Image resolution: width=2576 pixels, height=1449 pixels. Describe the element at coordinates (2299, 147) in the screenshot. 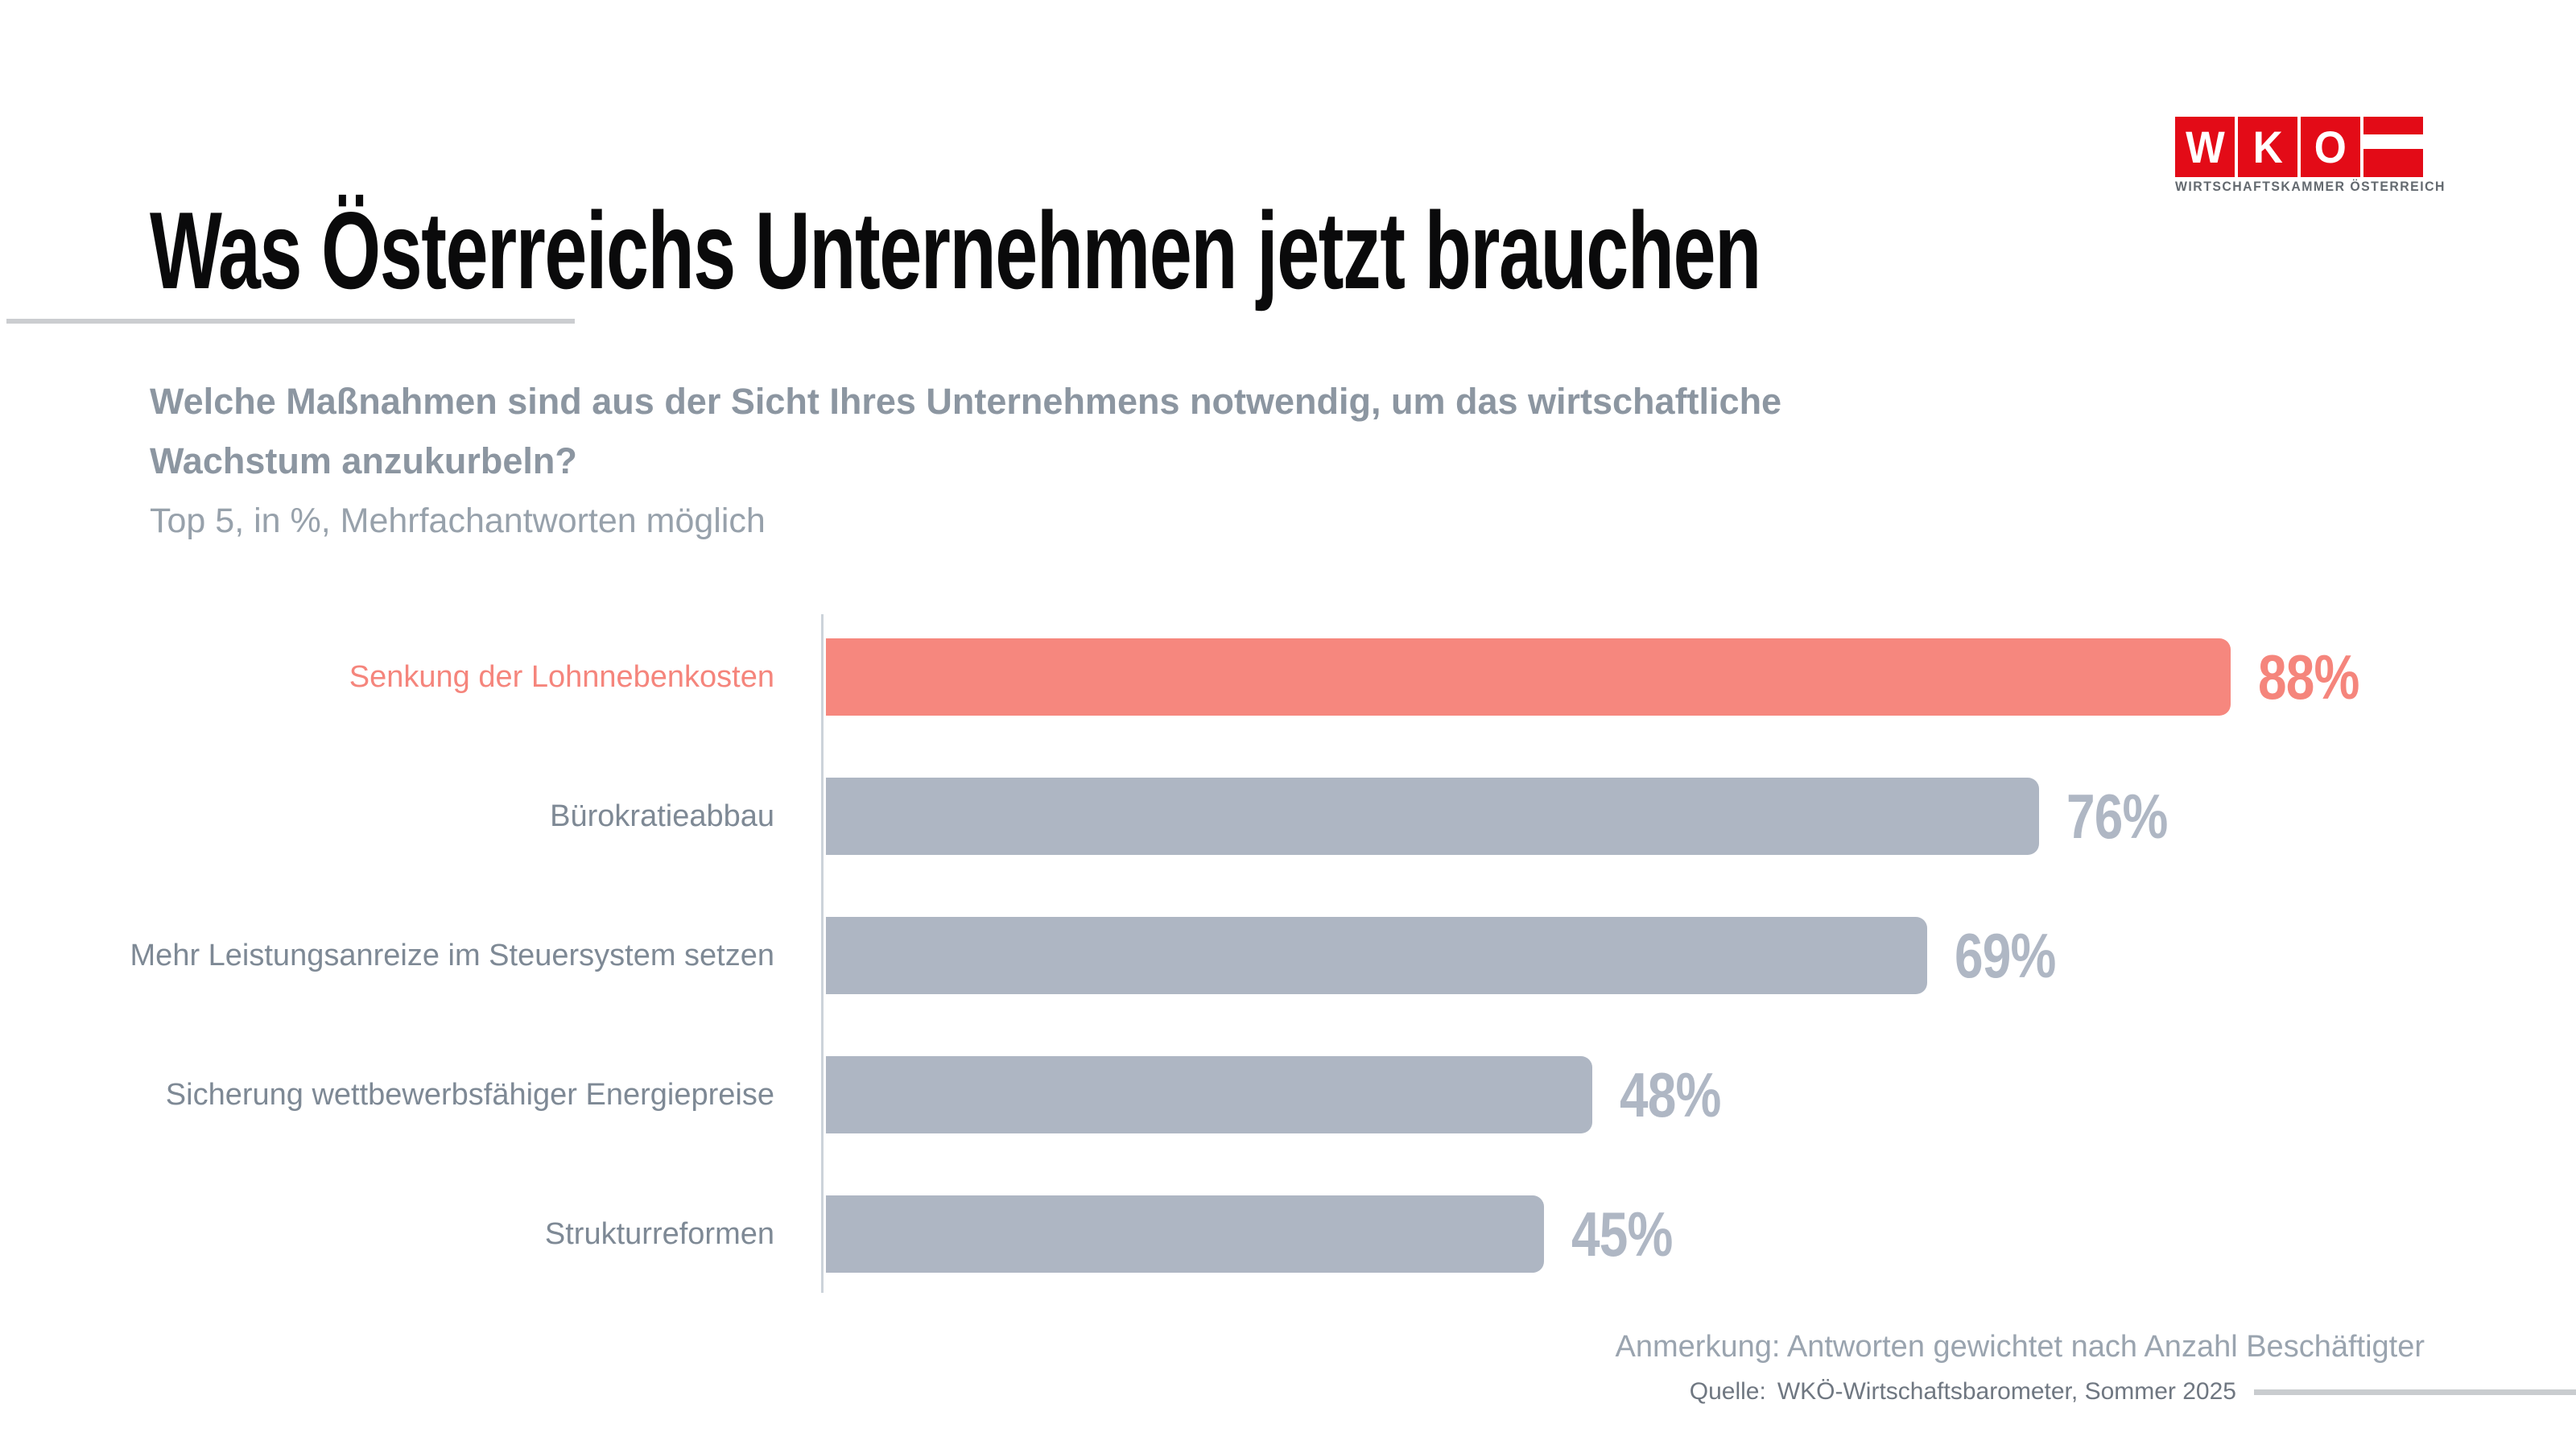

I see `wko-logo: W K O` at that location.